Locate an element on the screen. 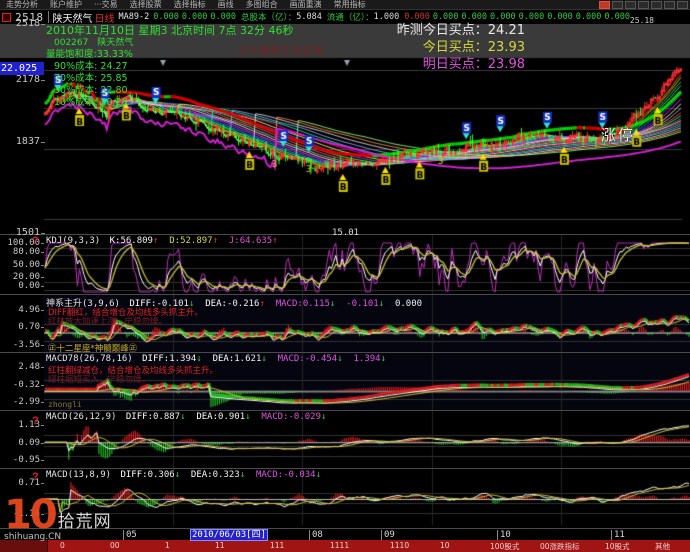 This screenshot has height=552, width=690. toolbar-item-7: 画面重演 is located at coordinates (305, 4).